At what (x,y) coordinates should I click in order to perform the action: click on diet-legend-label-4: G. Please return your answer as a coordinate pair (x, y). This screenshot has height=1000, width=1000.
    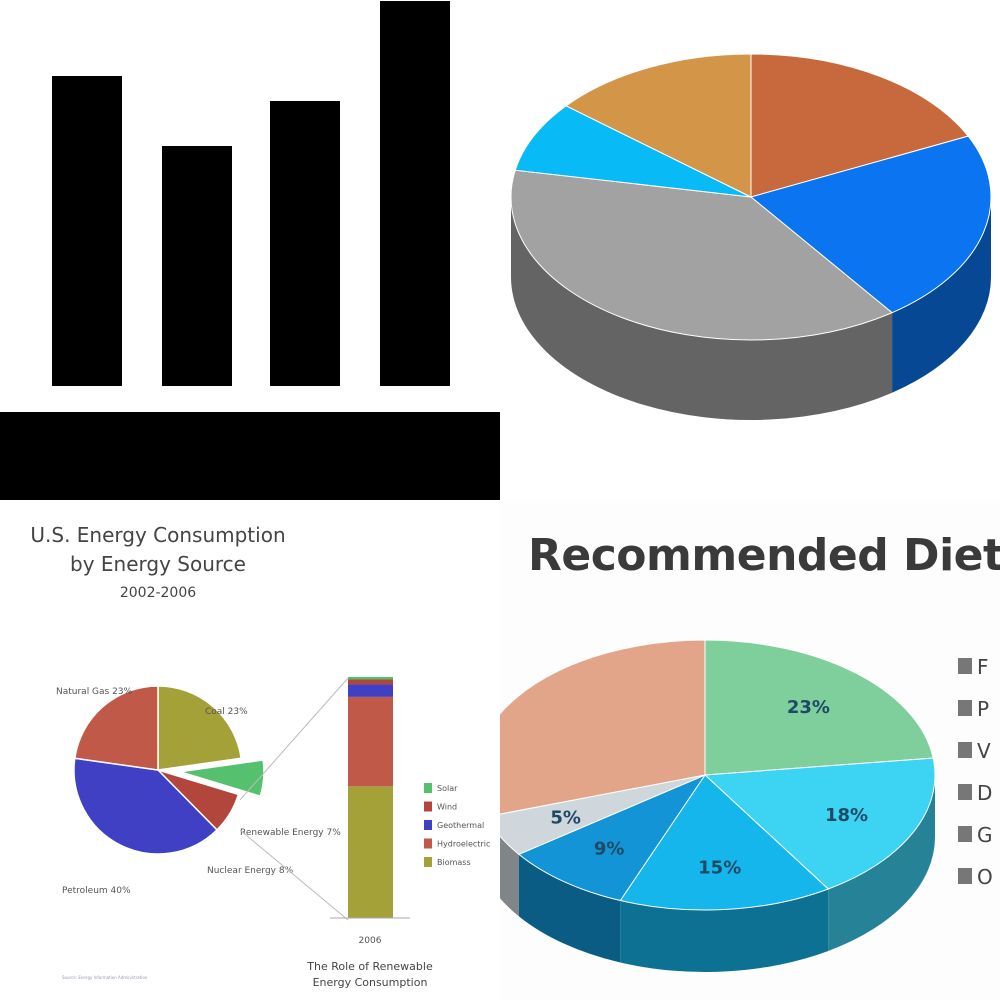
    Looking at the image, I should click on (985, 835).